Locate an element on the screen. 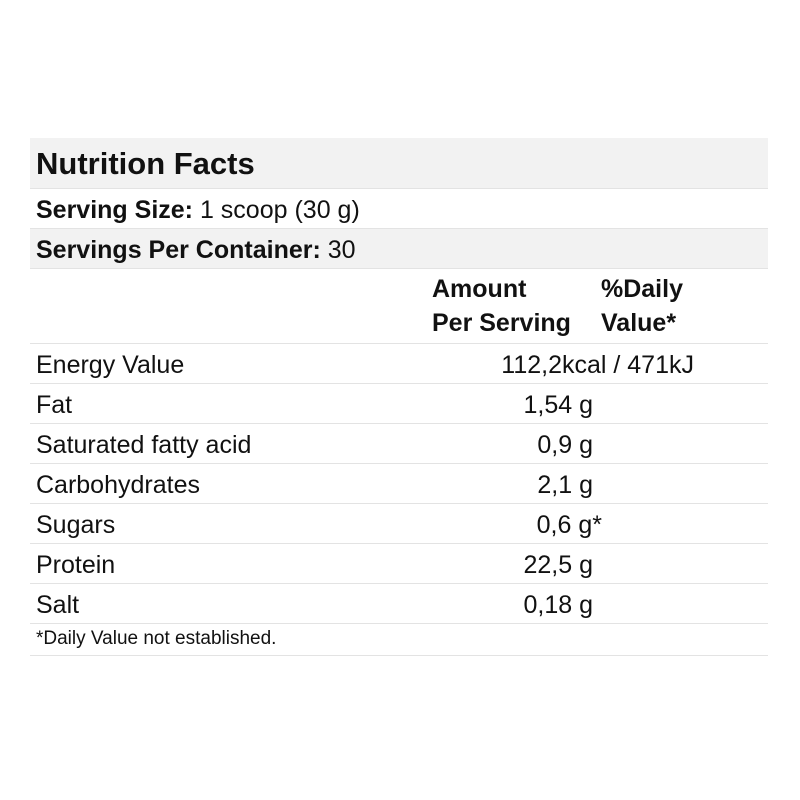  nutrient-name: Fat is located at coordinates (54, 405).